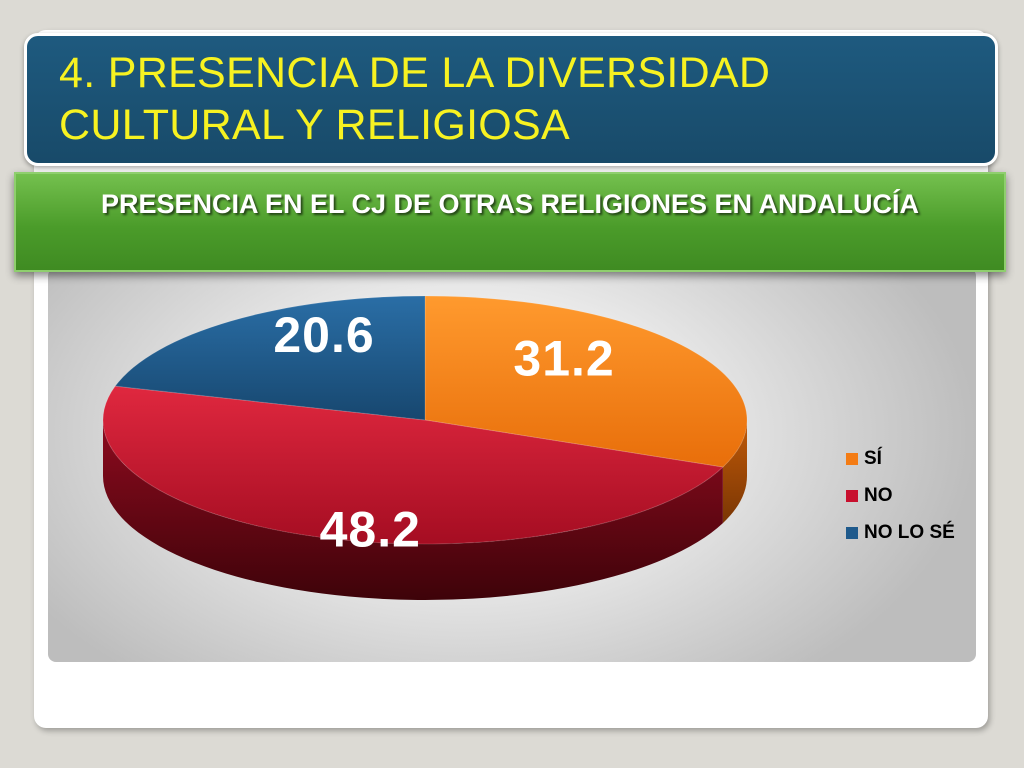 The height and width of the screenshot is (768, 1024). What do you see at coordinates (873, 458) in the screenshot?
I see `legend-label-si: SÍ` at bounding box center [873, 458].